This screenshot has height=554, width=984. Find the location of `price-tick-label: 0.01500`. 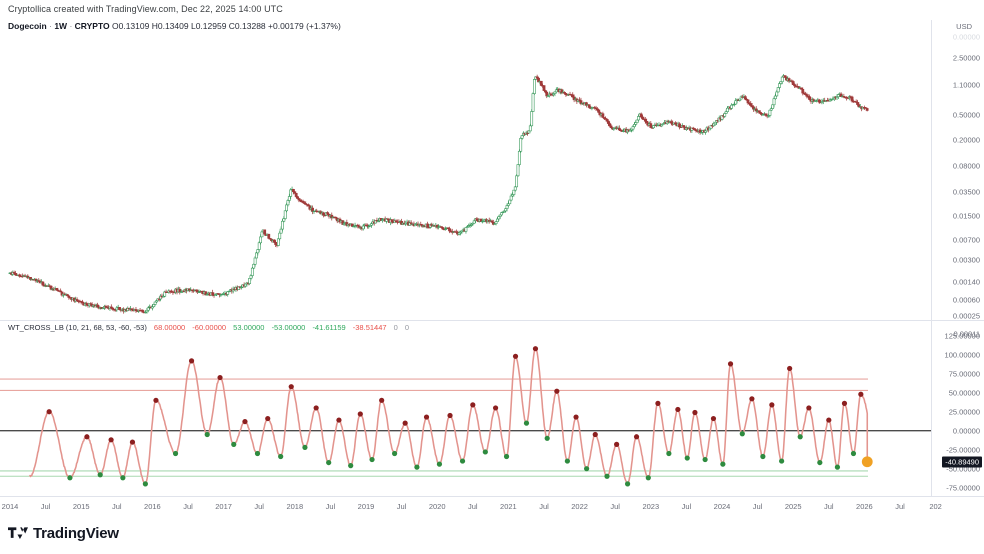

price-tick-label: 0.01500 is located at coordinates (966, 216).